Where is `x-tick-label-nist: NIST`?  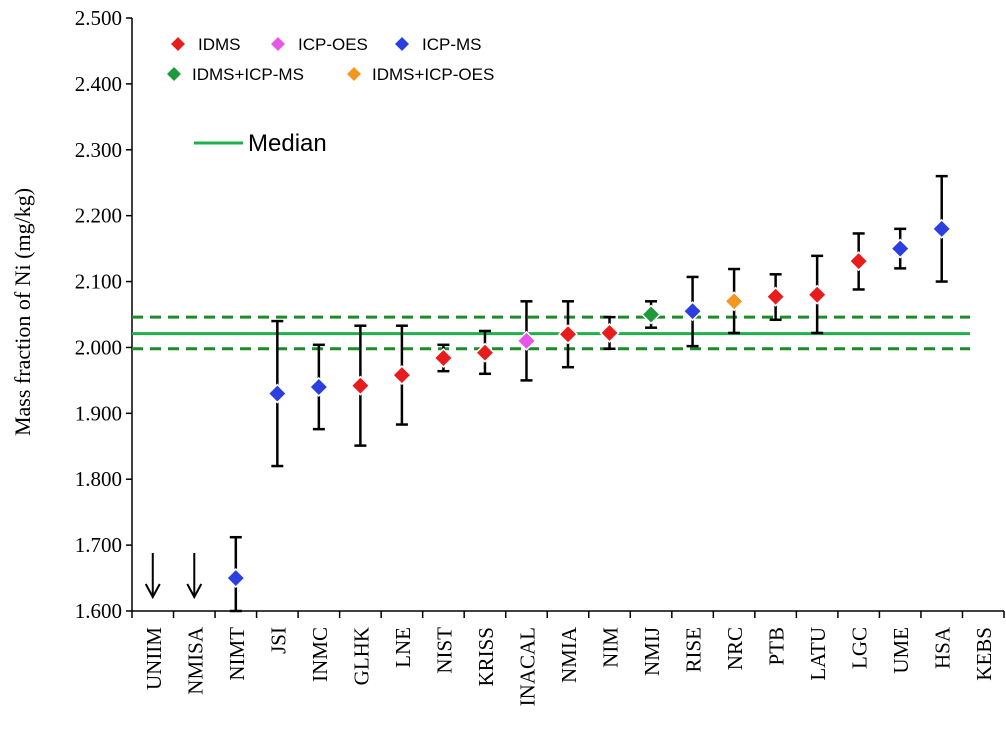 x-tick-label-nist: NIST is located at coordinates (444, 650).